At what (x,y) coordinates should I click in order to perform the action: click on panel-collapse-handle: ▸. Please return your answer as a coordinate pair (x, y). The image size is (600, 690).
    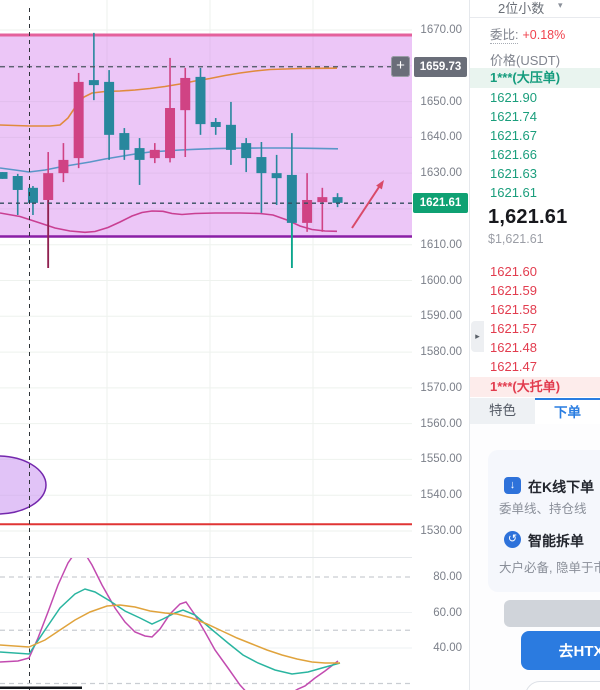
    Looking at the image, I should click on (477, 336).